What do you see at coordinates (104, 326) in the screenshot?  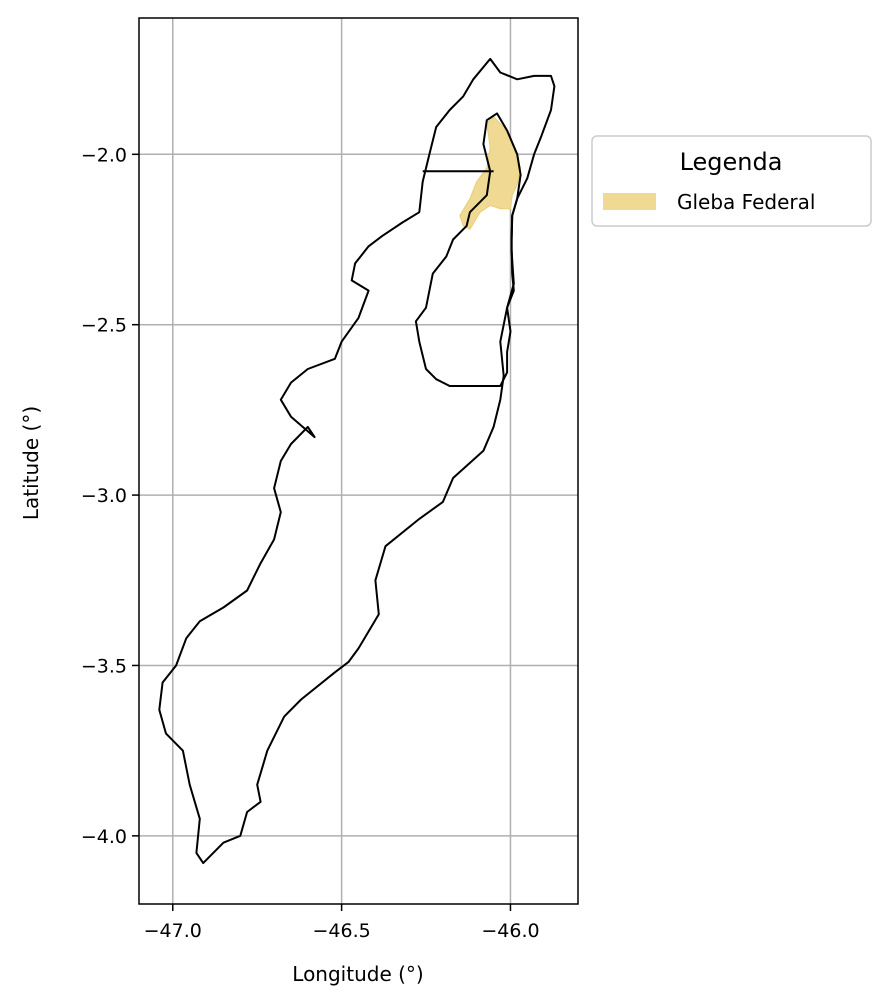 I see `y-tick-label: −2.5` at bounding box center [104, 326].